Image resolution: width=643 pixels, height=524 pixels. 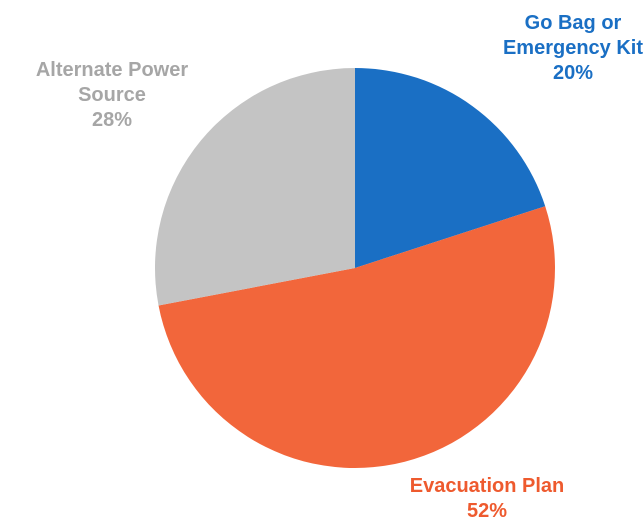 I want to click on slice-label-evacuation-plan: Evacuation Plan 52%, so click(x=487, y=498).